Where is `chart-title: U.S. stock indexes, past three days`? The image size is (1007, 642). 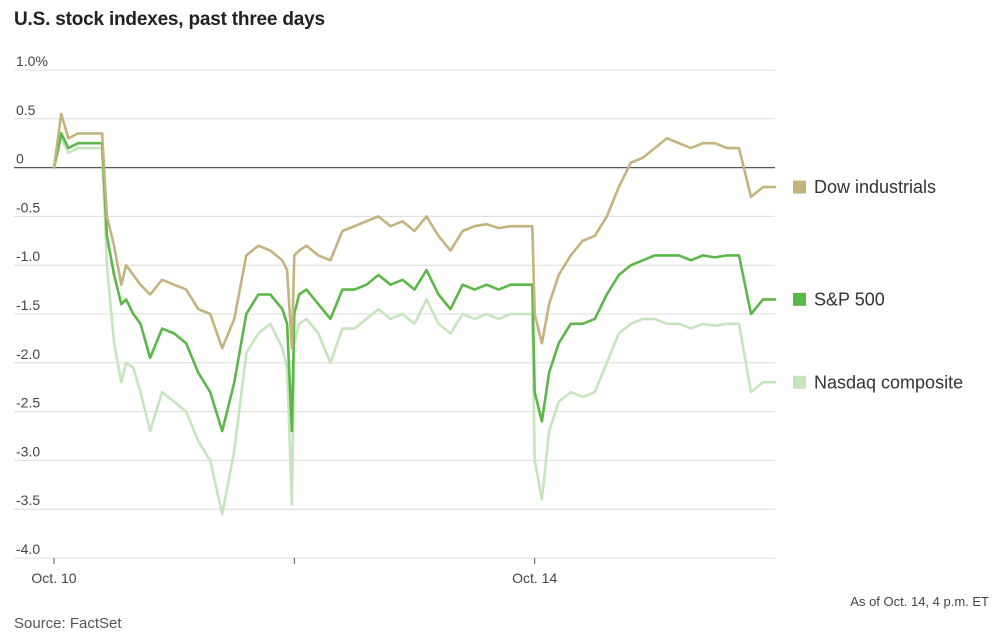 chart-title: U.S. stock indexes, past three days is located at coordinates (169, 19).